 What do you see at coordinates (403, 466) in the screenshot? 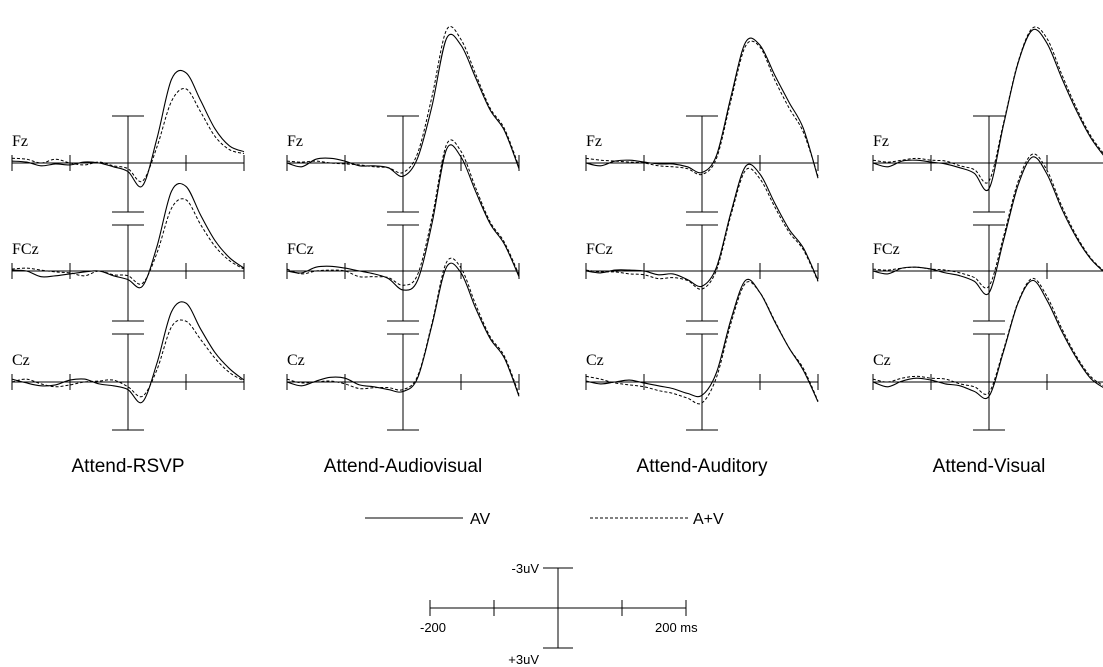
I see `panel-attend-audiovisual-title: Attend-Audiovisual` at bounding box center [403, 466].